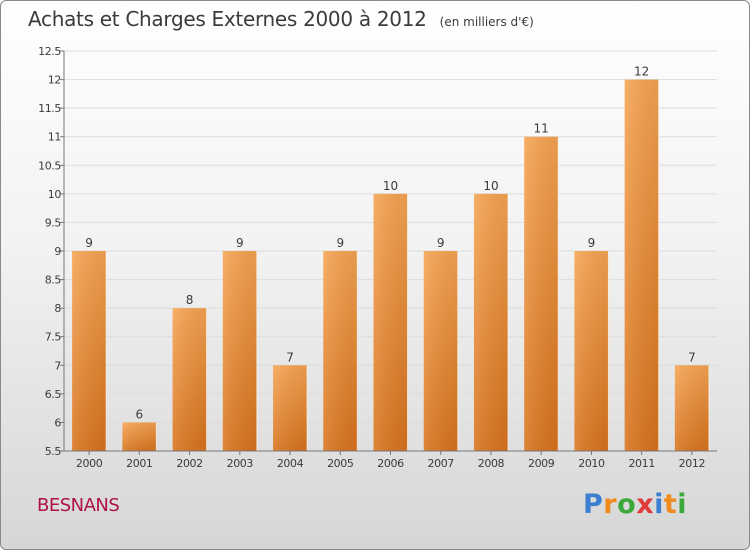 Image resolution: width=750 pixels, height=550 pixels. I want to click on y-tick-label: 8, so click(57, 308).